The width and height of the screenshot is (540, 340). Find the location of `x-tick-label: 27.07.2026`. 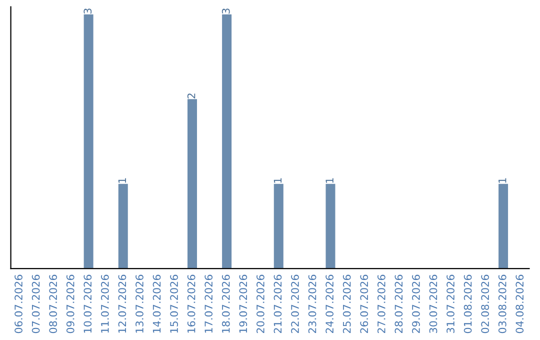

x-tick-label: 27.07.2026 is located at coordinates (381, 304).